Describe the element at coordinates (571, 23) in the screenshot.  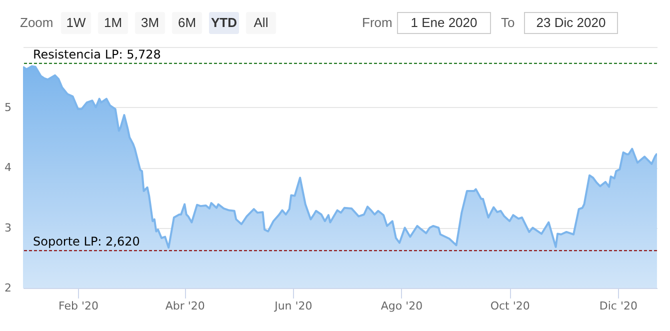
I see `text: 23 Dic 2020` at that location.